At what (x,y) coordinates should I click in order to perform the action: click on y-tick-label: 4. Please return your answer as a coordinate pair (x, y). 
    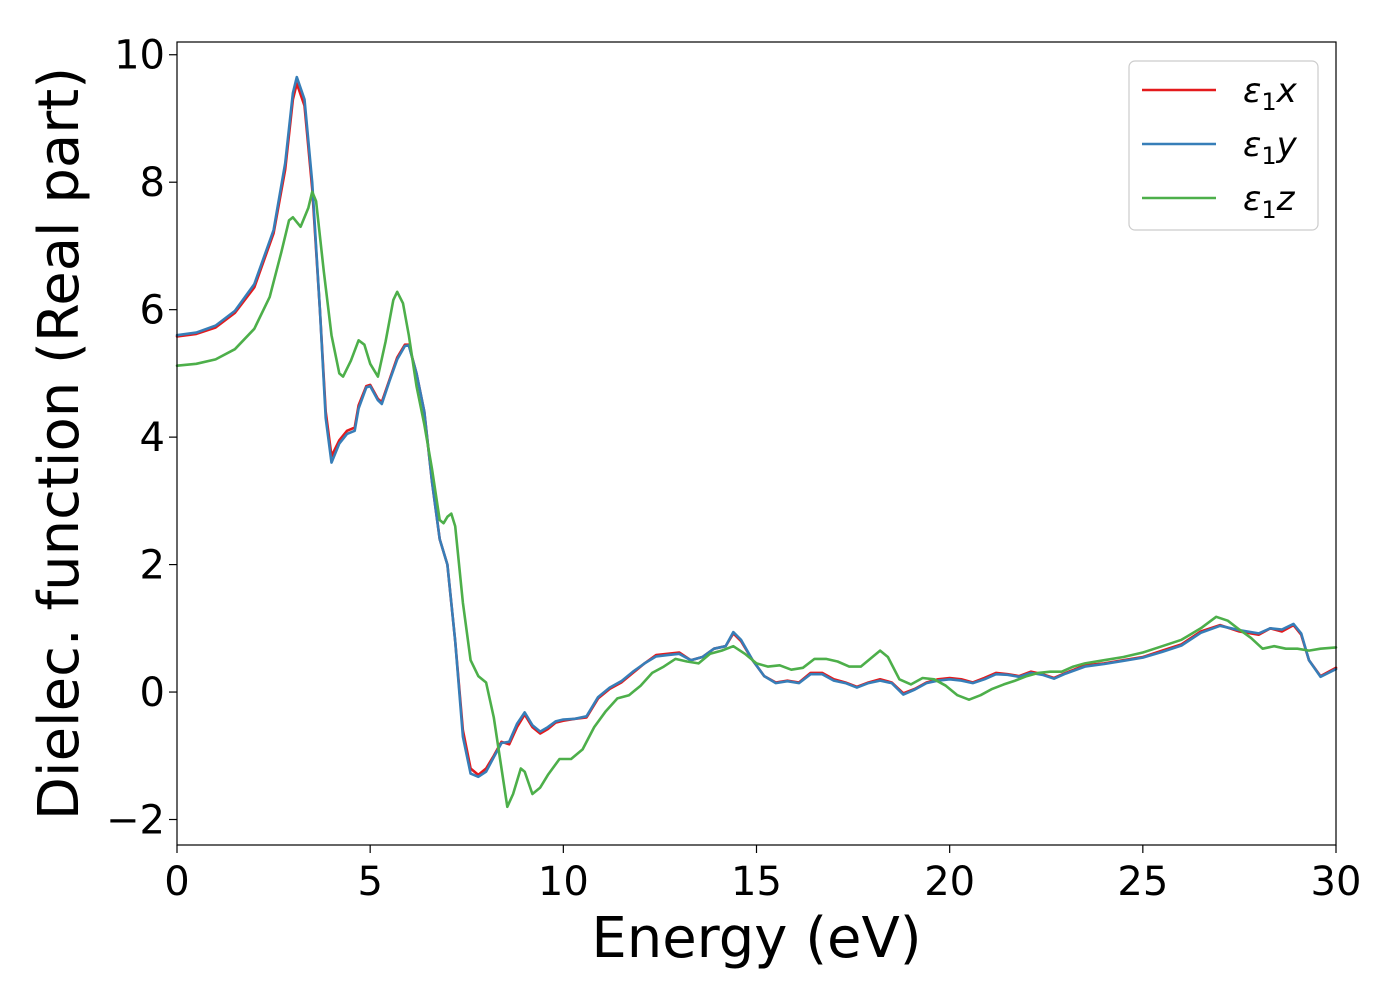
    Looking at the image, I should click on (152, 438).